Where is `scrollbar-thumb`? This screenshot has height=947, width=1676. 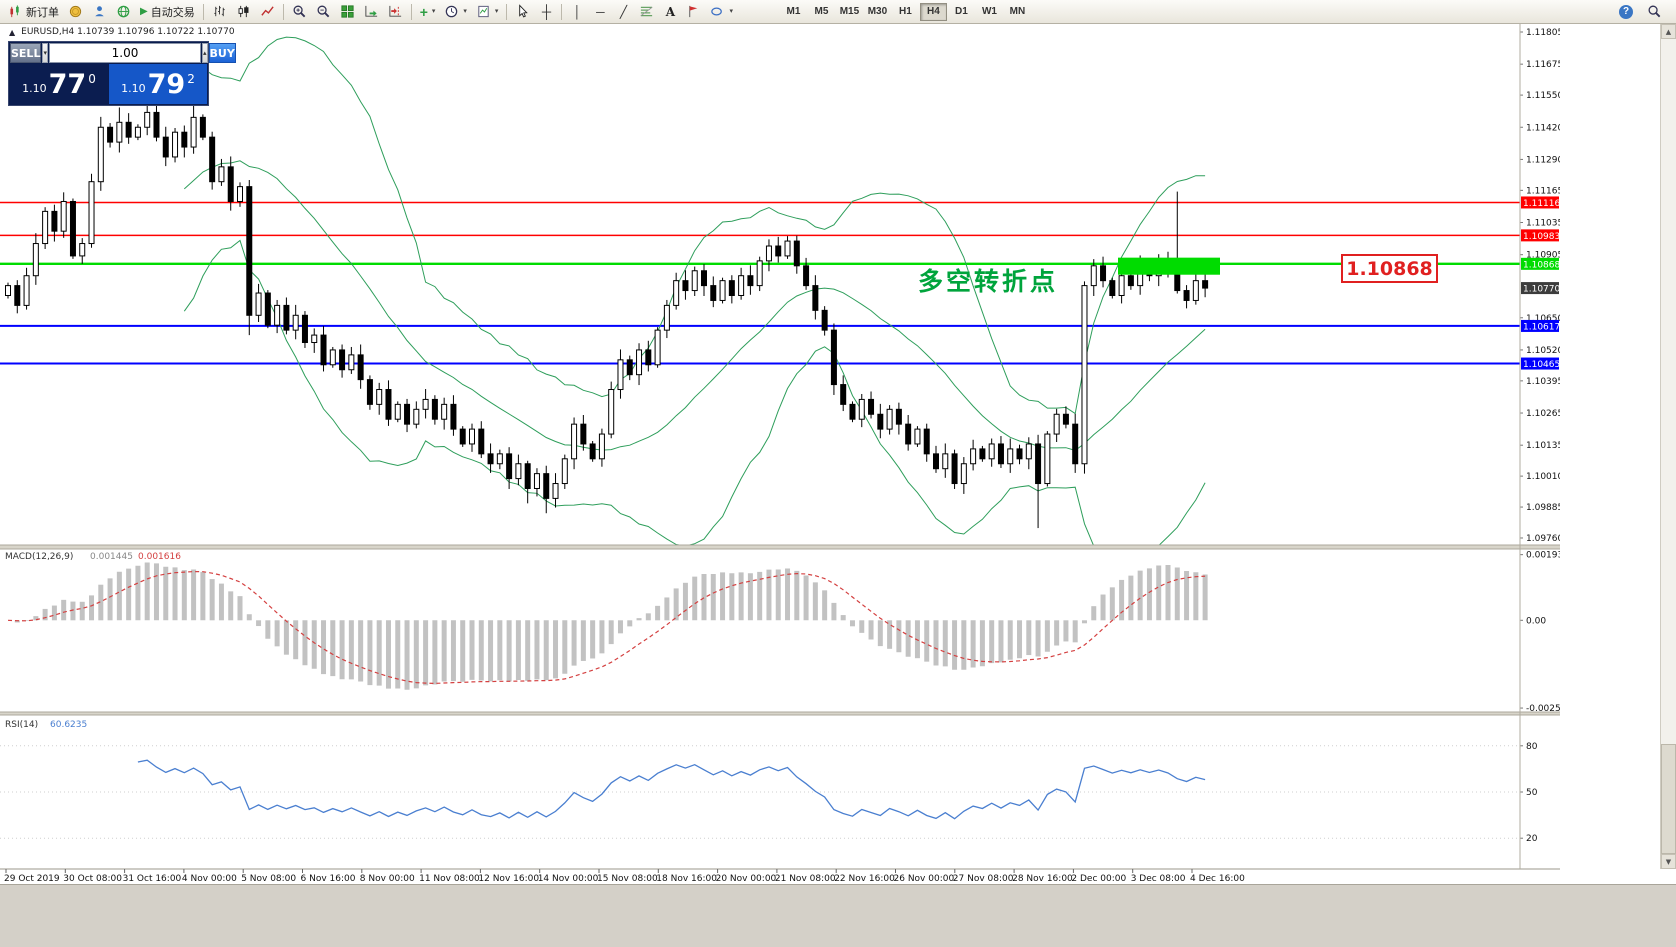
scrollbar-thumb is located at coordinates (1668, 799).